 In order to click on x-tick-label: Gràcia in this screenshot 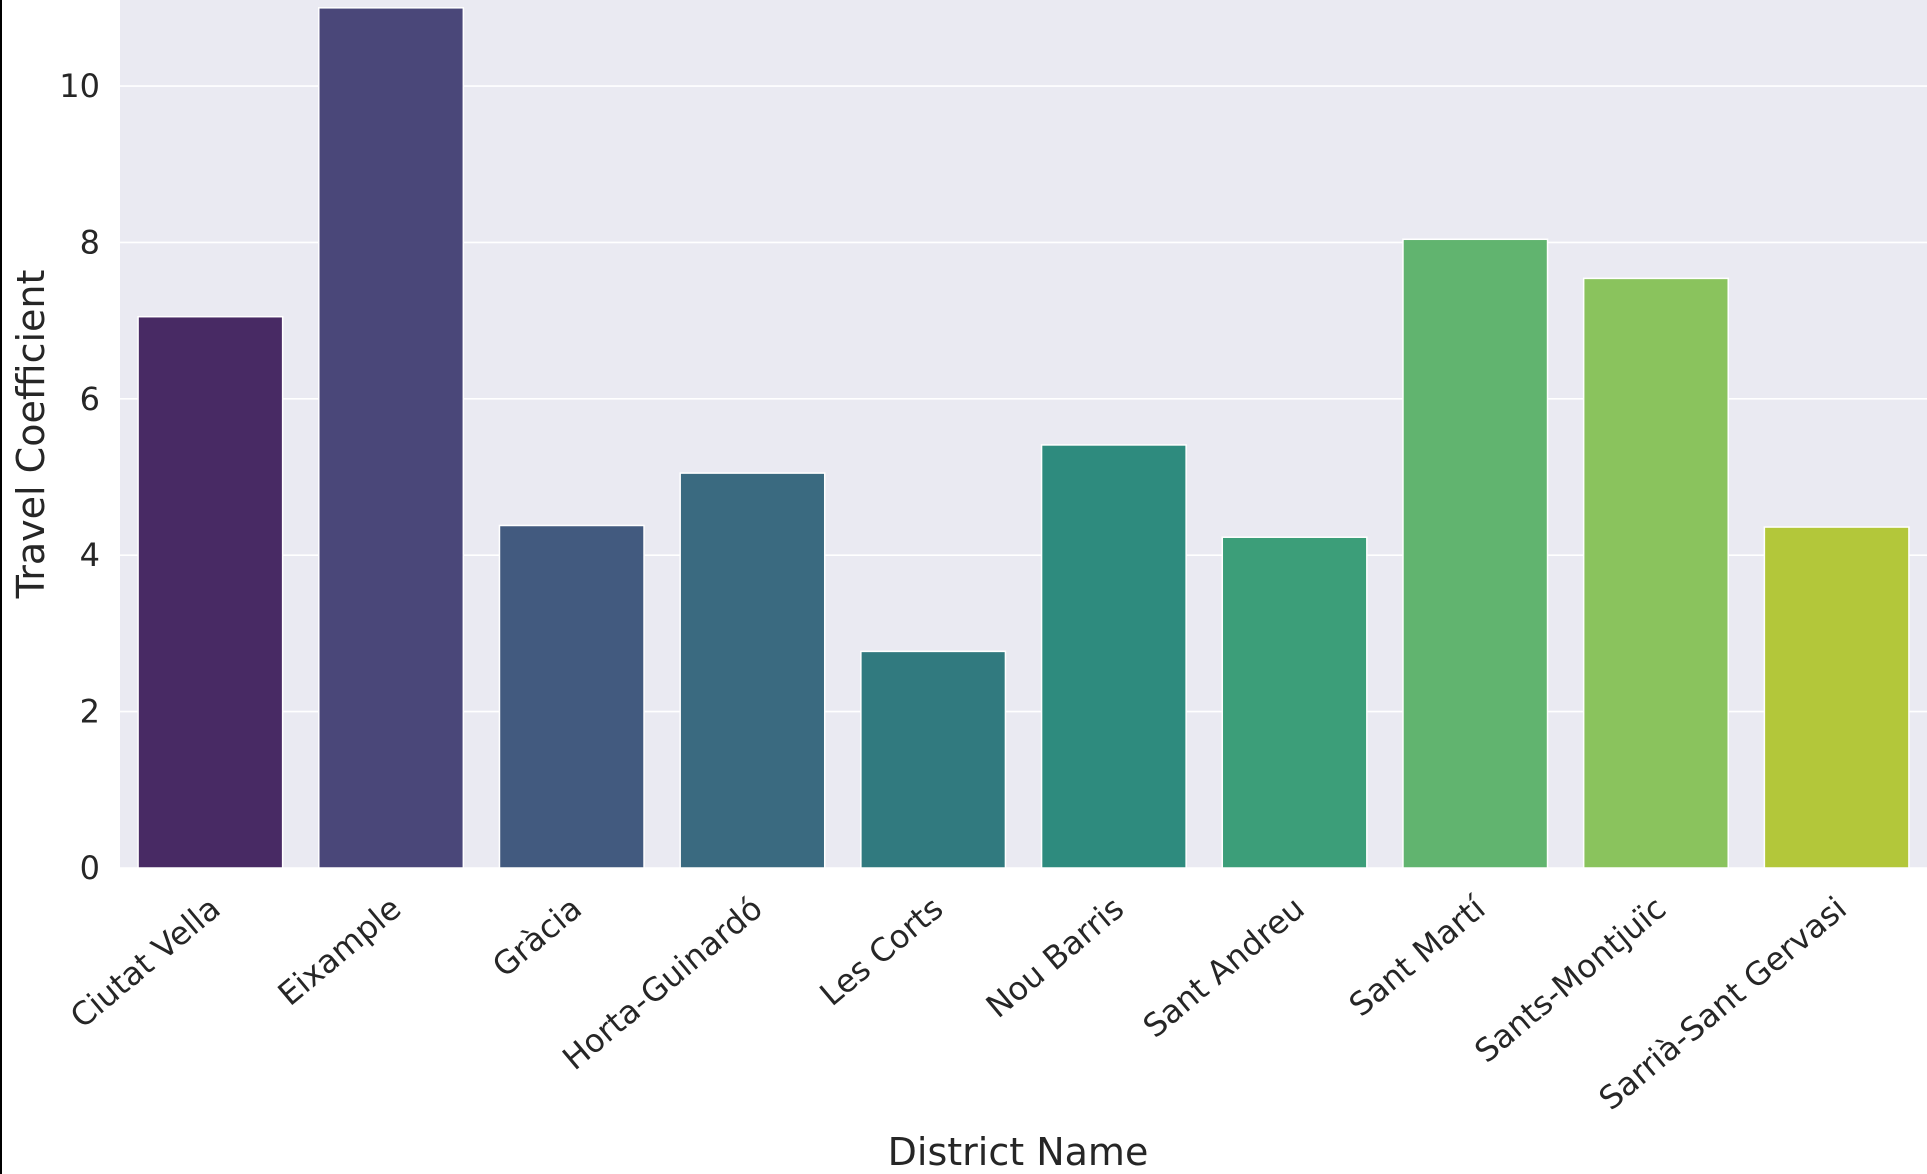, I will do `click(537, 937)`.